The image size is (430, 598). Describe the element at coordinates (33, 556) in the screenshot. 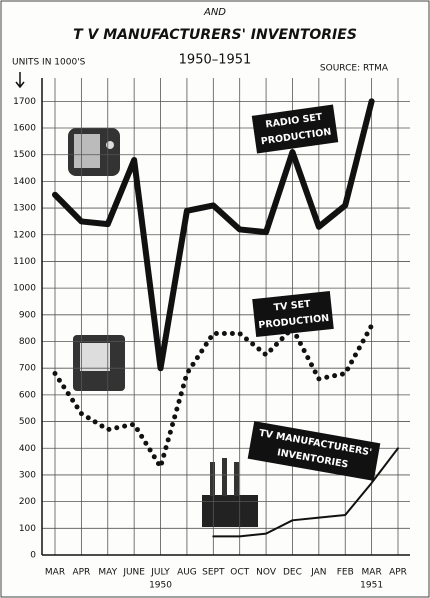

I see `y-tick-label: 0` at that location.